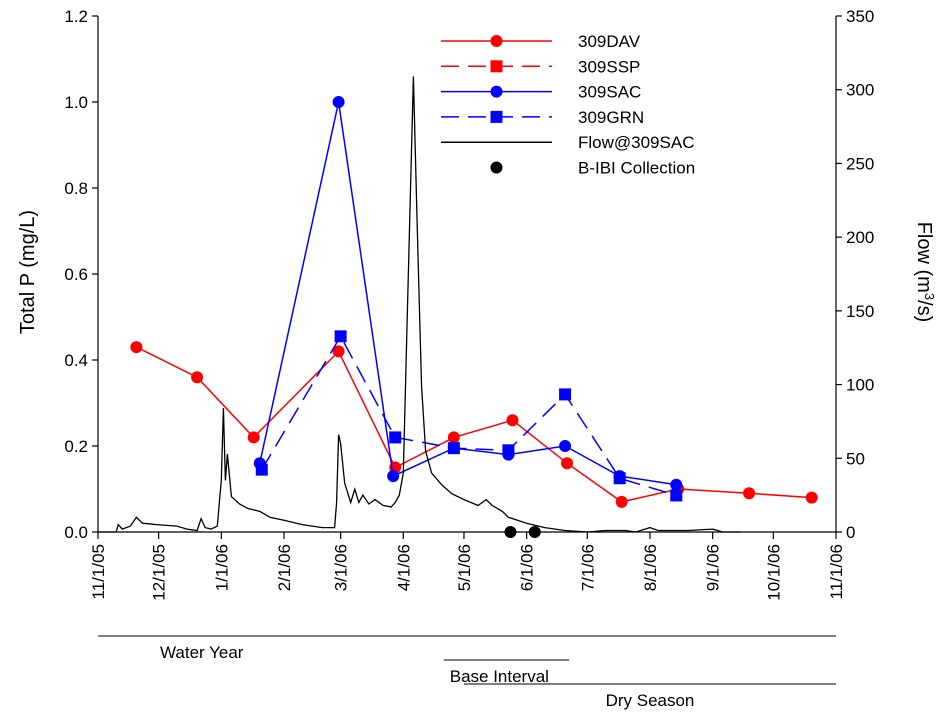 The width and height of the screenshot is (938, 715). Describe the element at coordinates (76, 360) in the screenshot. I see `y-left-tick-label: 0.4` at that location.